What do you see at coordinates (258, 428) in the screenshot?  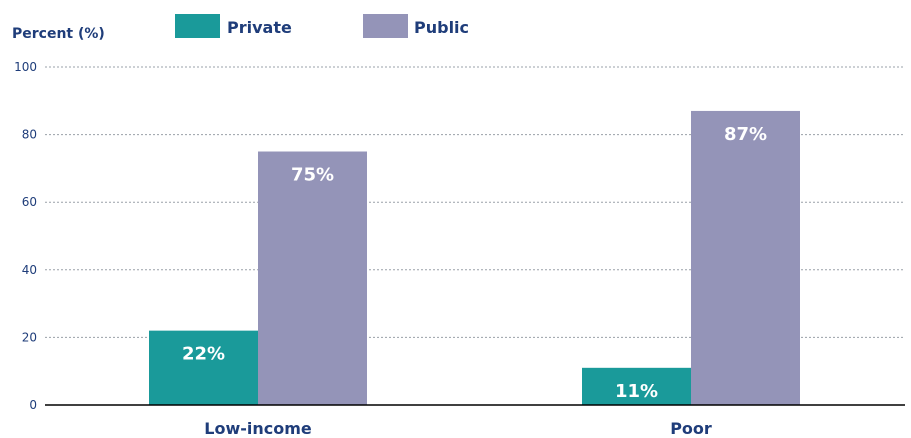 I see `category-label-low-income: Low-income` at bounding box center [258, 428].